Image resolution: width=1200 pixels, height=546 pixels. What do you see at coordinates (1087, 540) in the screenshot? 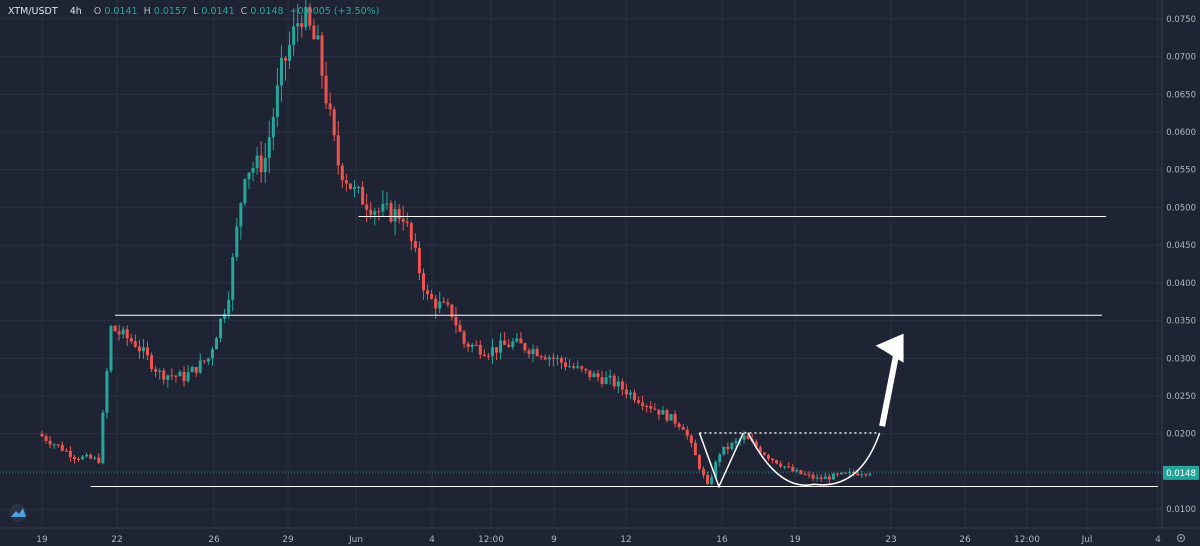
I see `time-tick-label: Jul` at bounding box center [1087, 540].